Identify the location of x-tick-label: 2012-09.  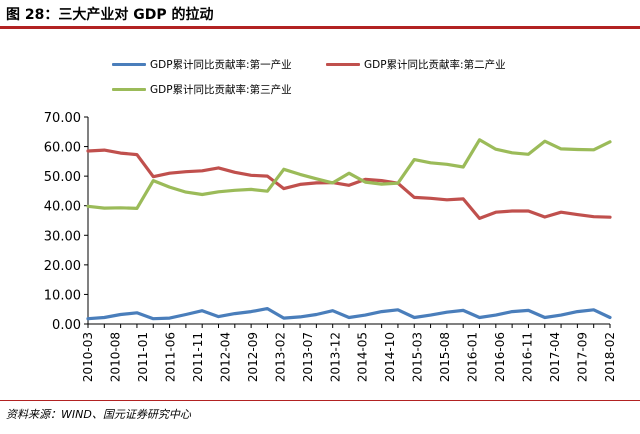
(253, 357).